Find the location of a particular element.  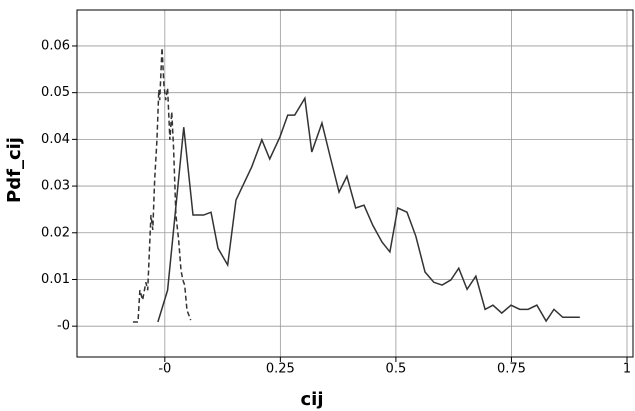

x-tick-label: 0.75 is located at coordinates (511, 369).